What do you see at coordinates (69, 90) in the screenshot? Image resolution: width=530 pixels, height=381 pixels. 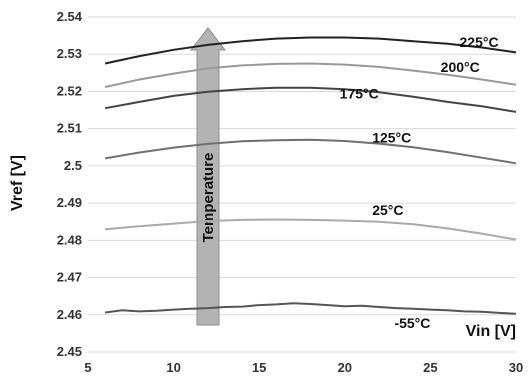 I see `y-tick-label: 2.52` at bounding box center [69, 90].